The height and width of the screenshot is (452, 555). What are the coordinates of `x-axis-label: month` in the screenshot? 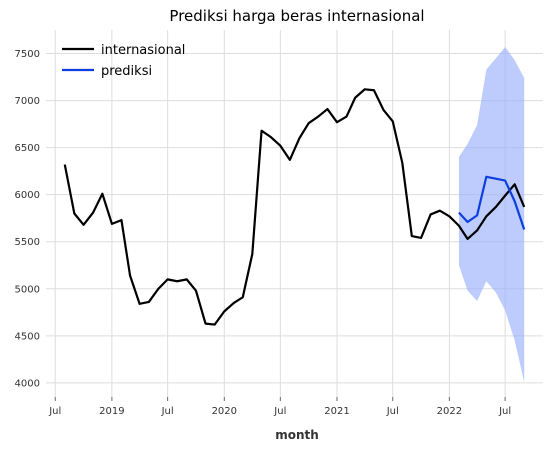 It's located at (297, 435).